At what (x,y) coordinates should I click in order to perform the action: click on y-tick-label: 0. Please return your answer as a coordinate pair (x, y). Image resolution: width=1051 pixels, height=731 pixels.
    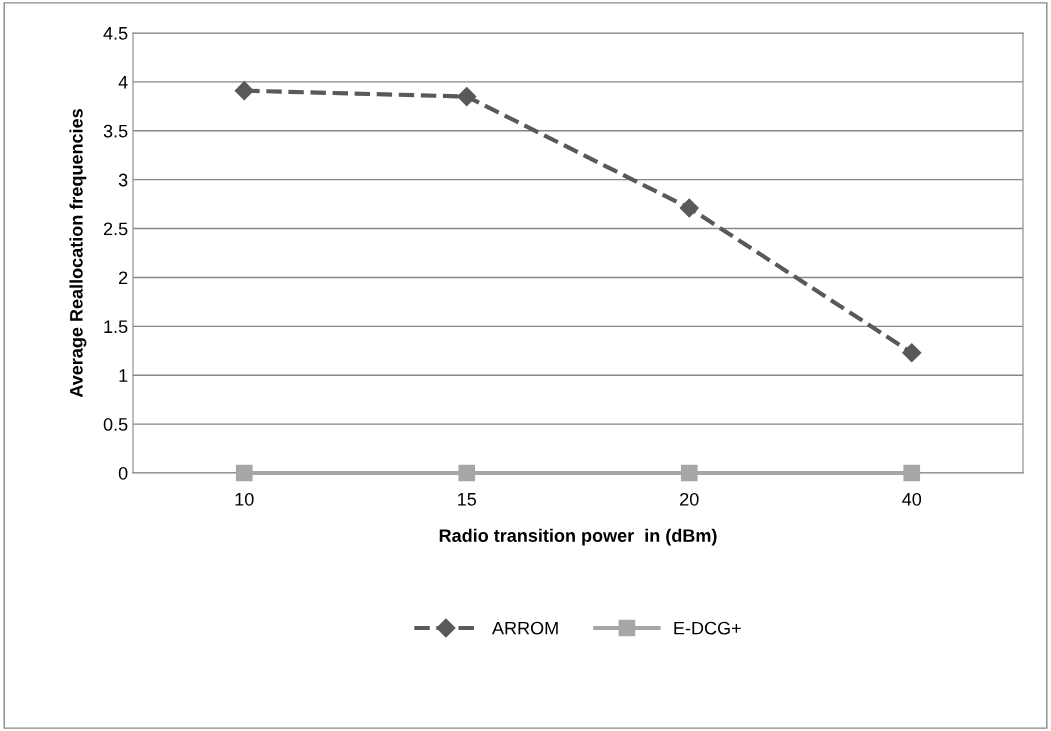
    Looking at the image, I should click on (123, 473).